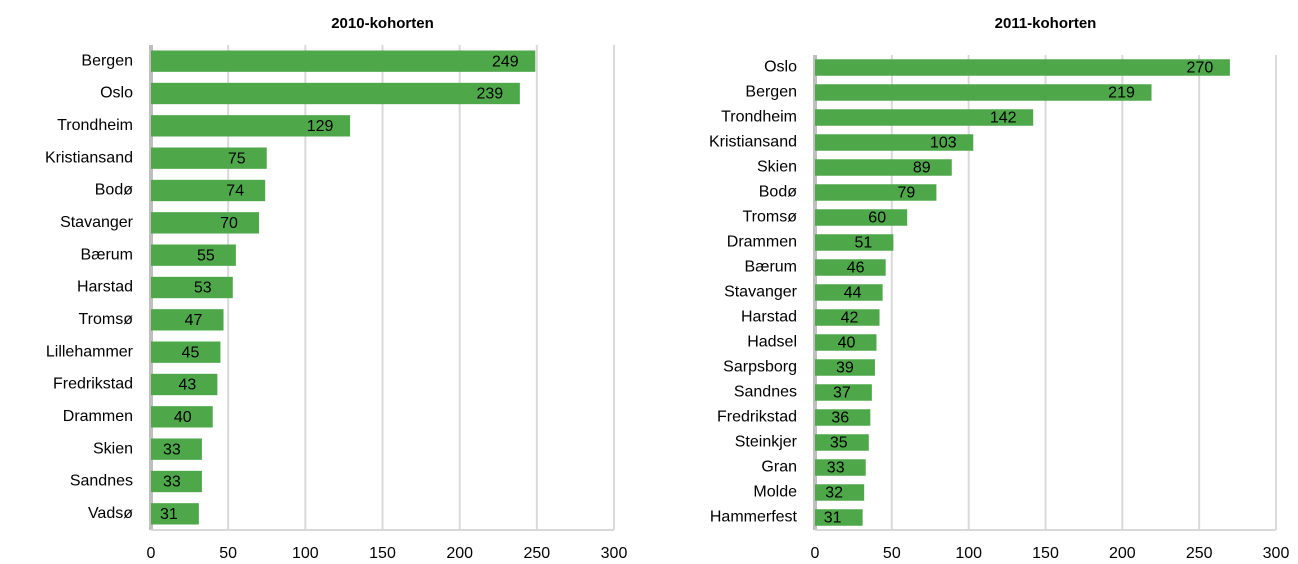  I want to click on chart-title: 2010-kohorten, so click(382, 23).